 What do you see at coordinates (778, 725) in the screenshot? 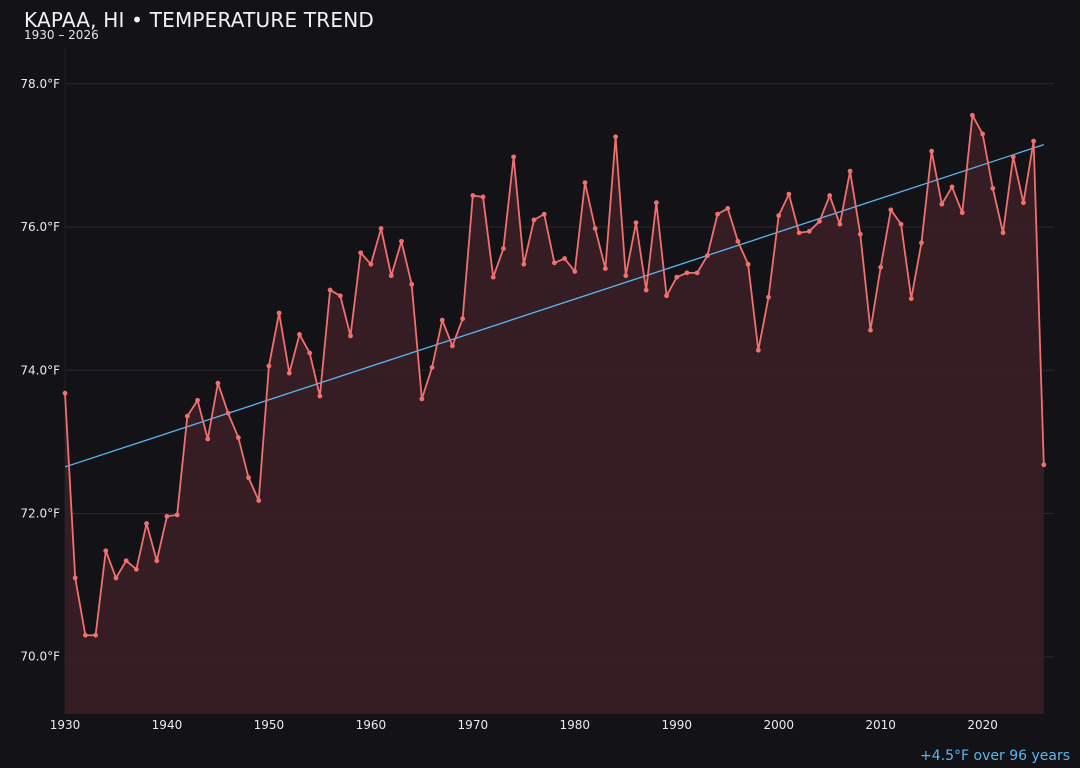
I see `x-tick-label: 2000` at bounding box center [778, 725].